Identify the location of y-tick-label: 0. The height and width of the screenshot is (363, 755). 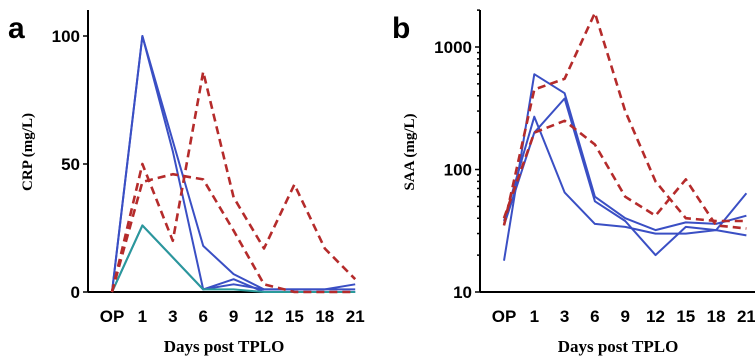
(75, 292).